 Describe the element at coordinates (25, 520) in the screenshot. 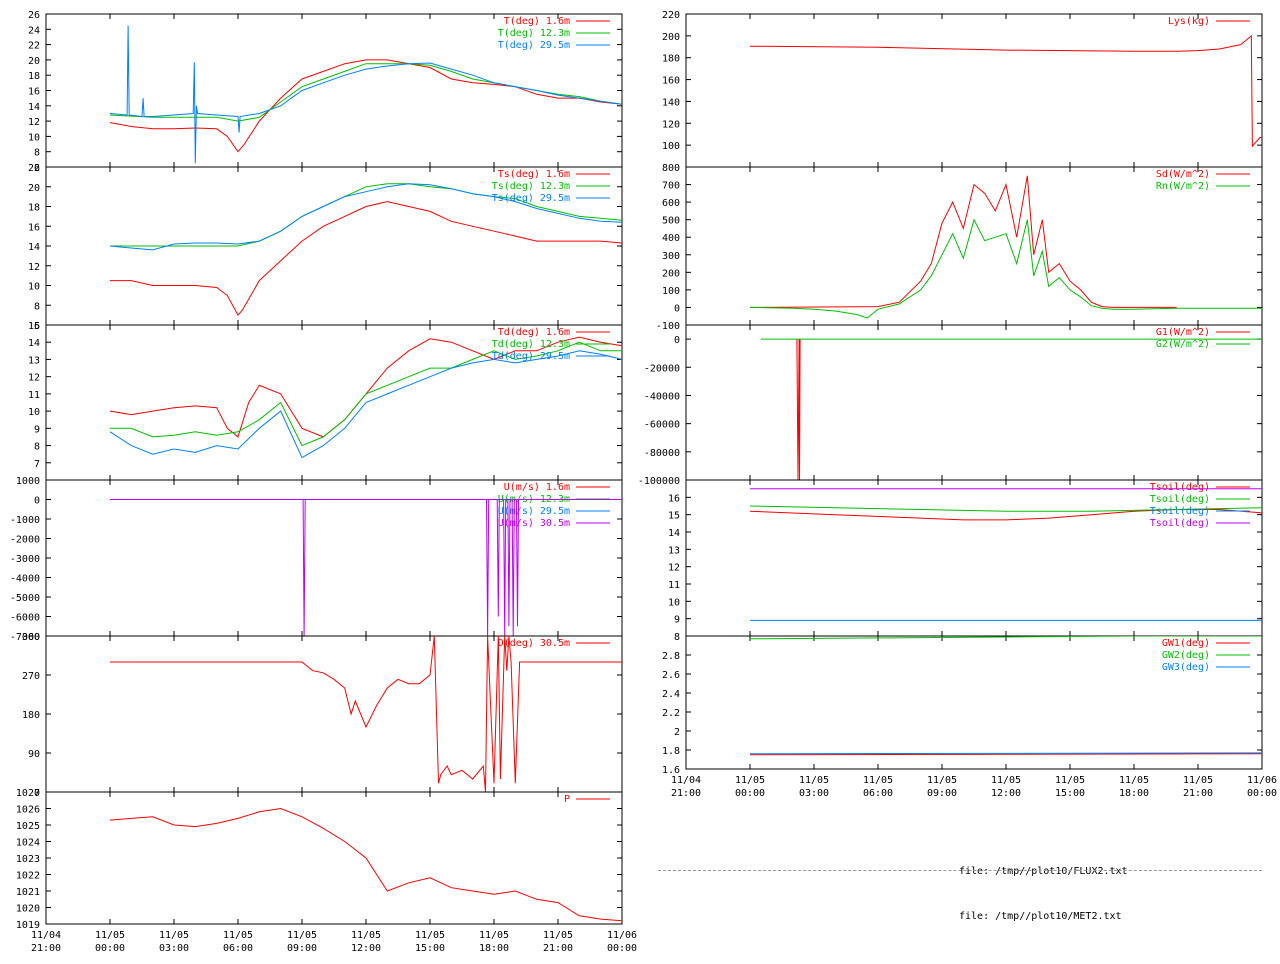

I see `y-tick-label: -1000` at that location.